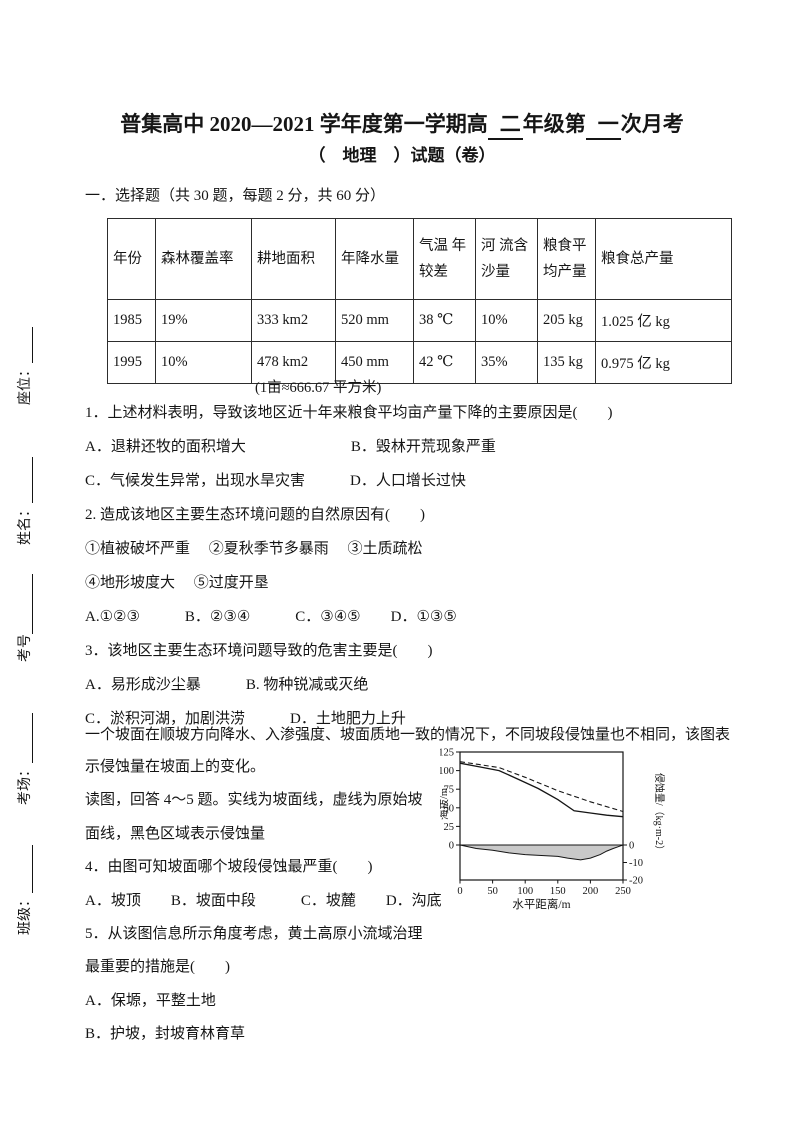  I want to click on table-cell: 19%, so click(203, 320).